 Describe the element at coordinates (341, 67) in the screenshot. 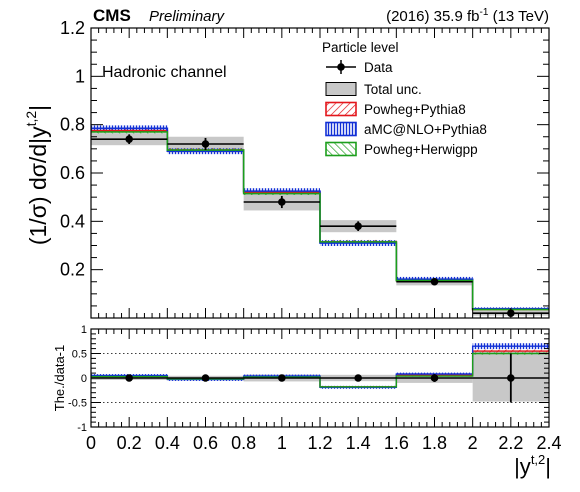

I see `legend-data-marker` at that location.